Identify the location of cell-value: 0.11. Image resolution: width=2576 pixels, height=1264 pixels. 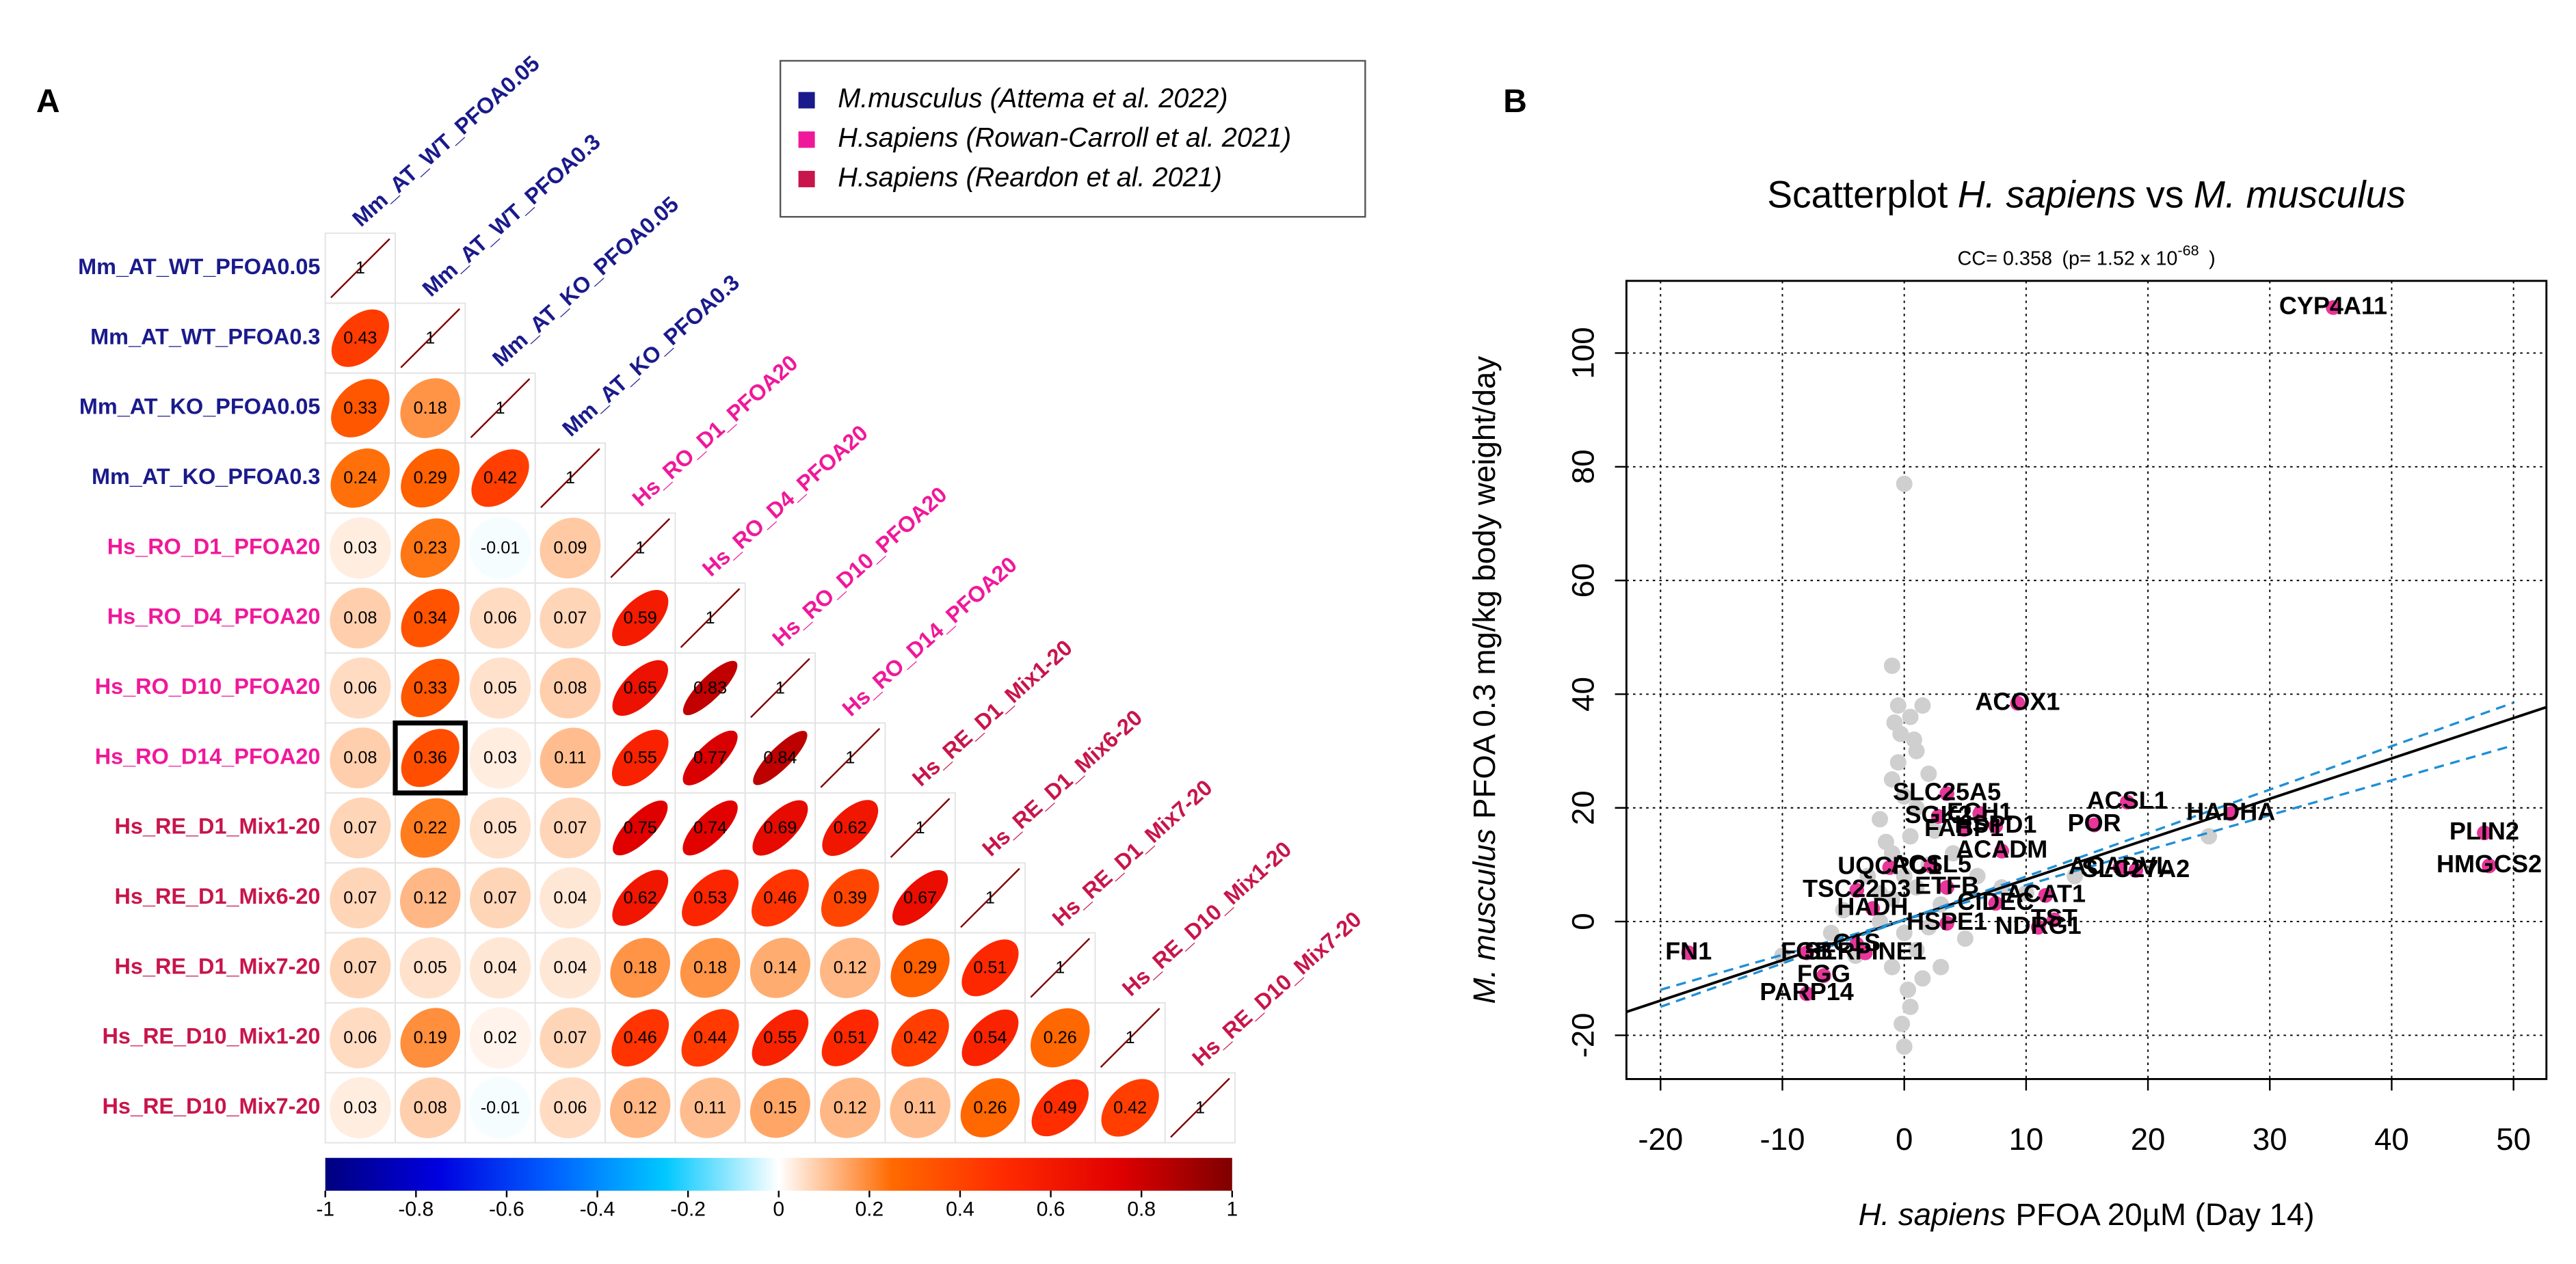
(920, 1107).